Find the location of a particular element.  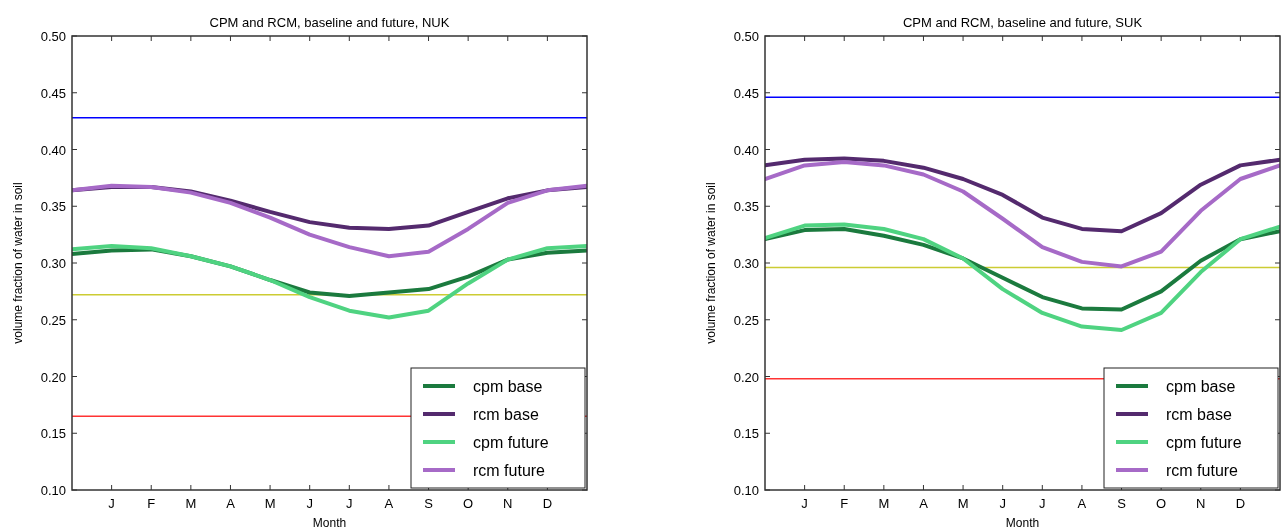

chart-title: CPM and RCM, baseline and future, SUK is located at coordinates (1022, 22).